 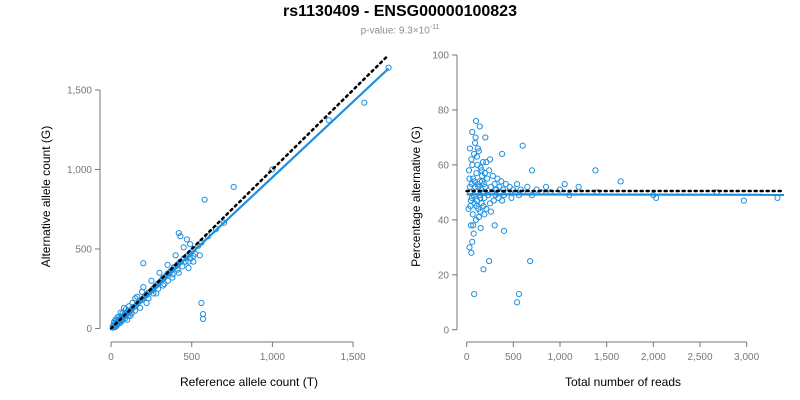 I want to click on right-y-tick-label: 0, so click(x=446, y=330).